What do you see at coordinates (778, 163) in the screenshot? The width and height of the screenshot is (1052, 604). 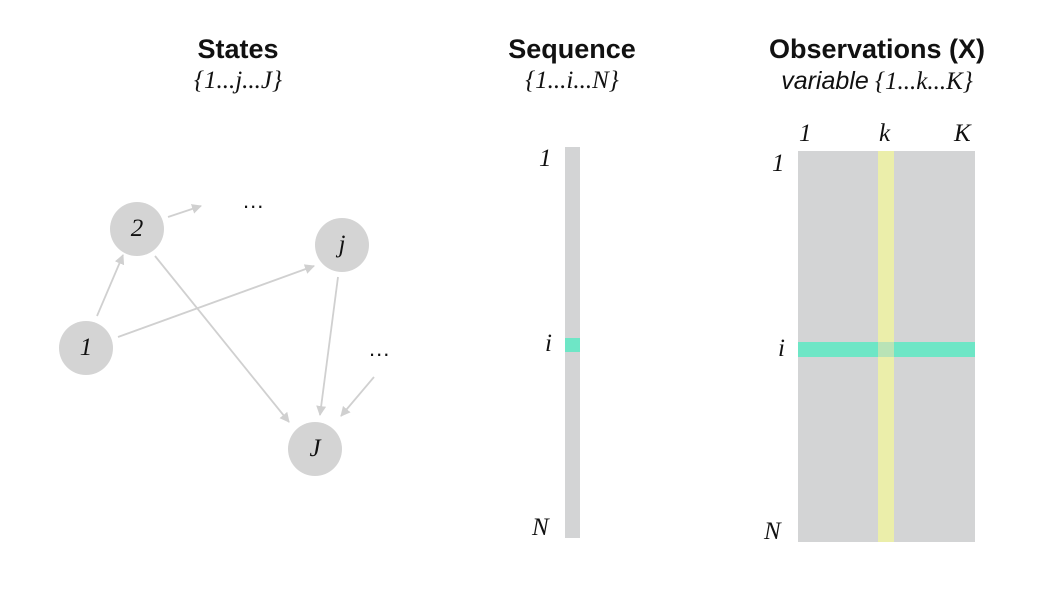 I see `observations-row-label-1: 1` at bounding box center [778, 163].